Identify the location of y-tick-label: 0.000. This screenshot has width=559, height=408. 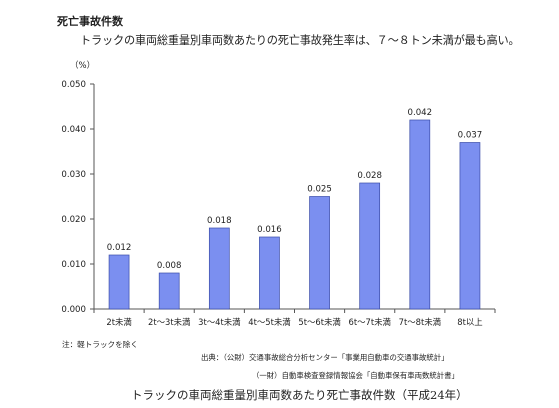
(73, 310).